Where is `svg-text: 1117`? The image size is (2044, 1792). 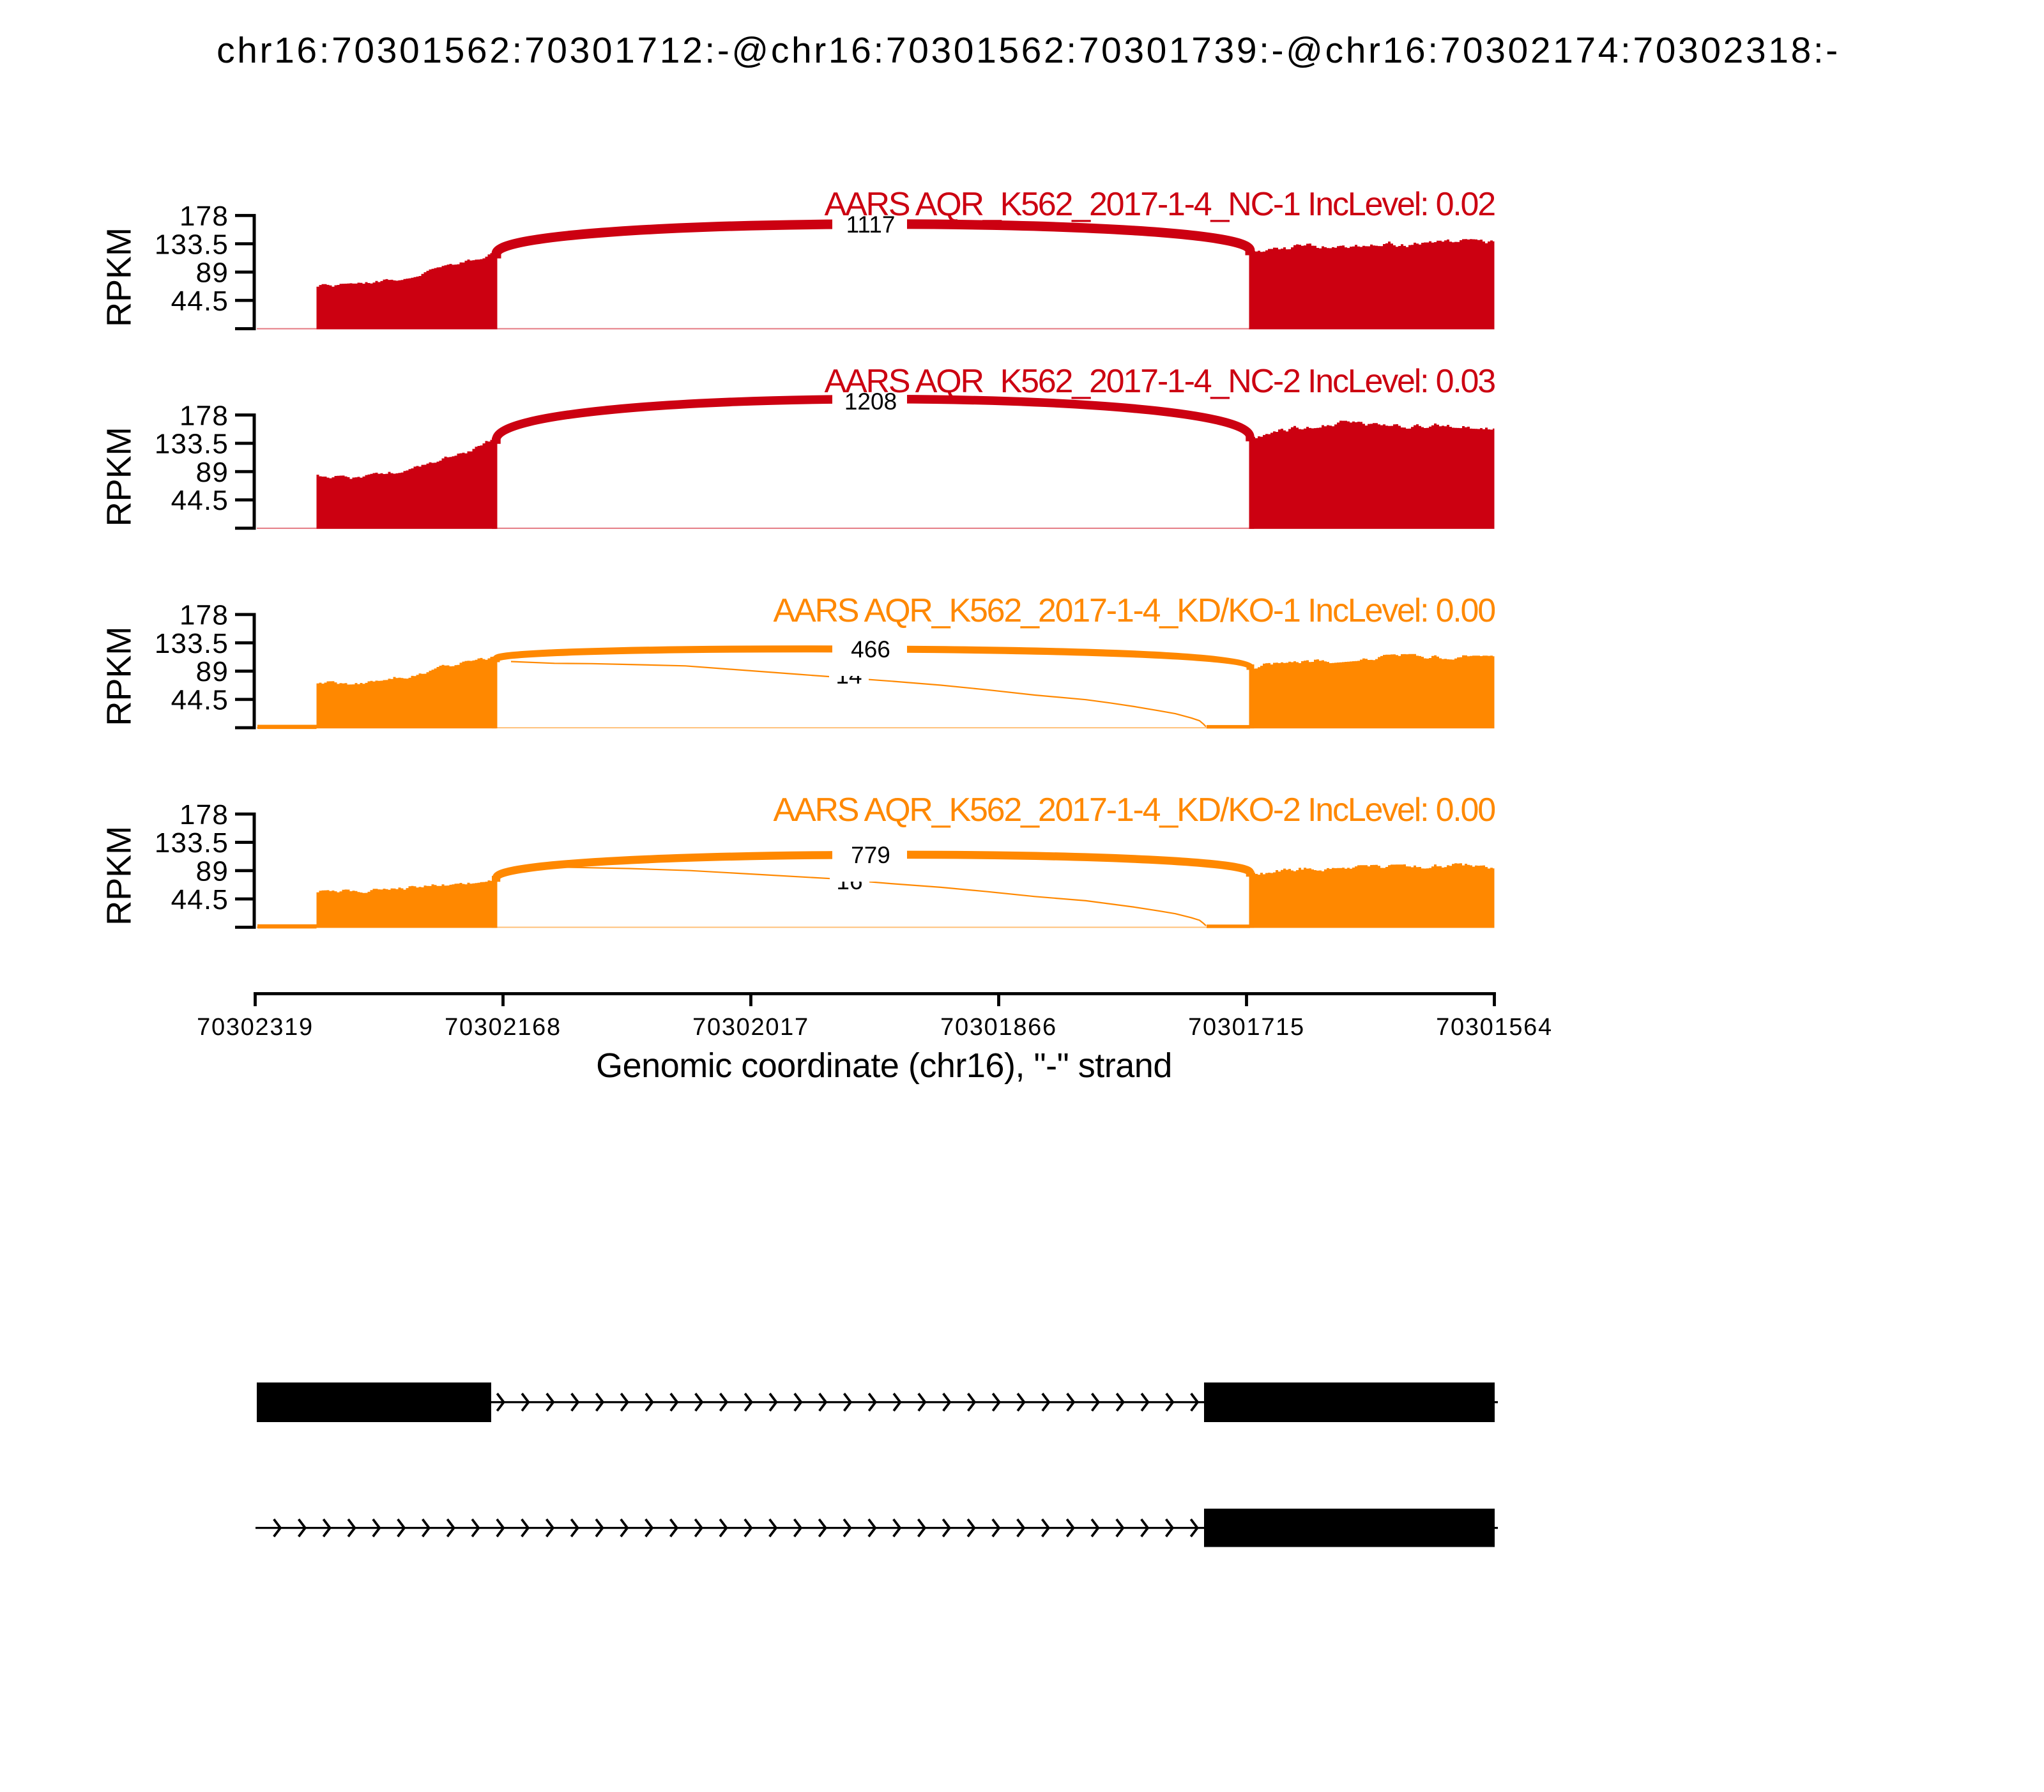
svg-text: 1117 is located at coordinates (871, 225).